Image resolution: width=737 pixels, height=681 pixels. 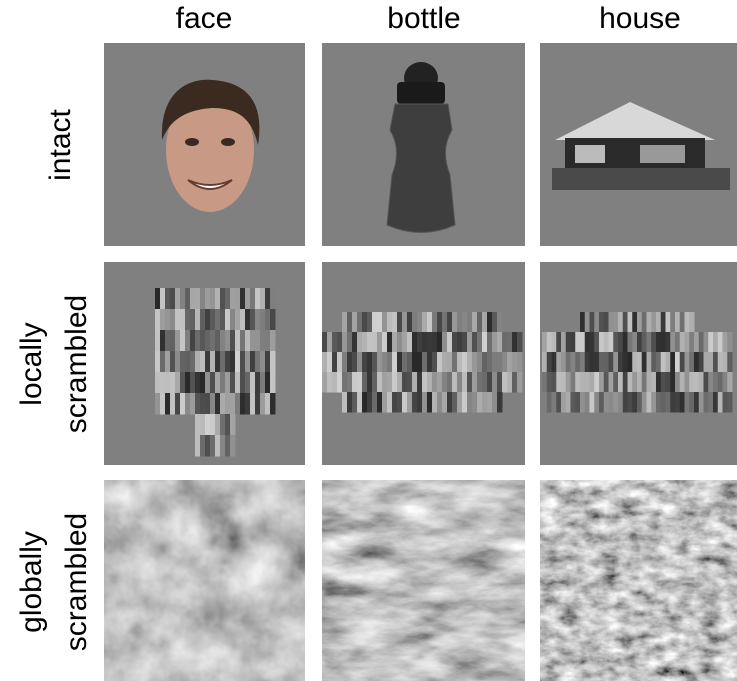 I want to click on column-label: bottle, so click(x=423, y=18).